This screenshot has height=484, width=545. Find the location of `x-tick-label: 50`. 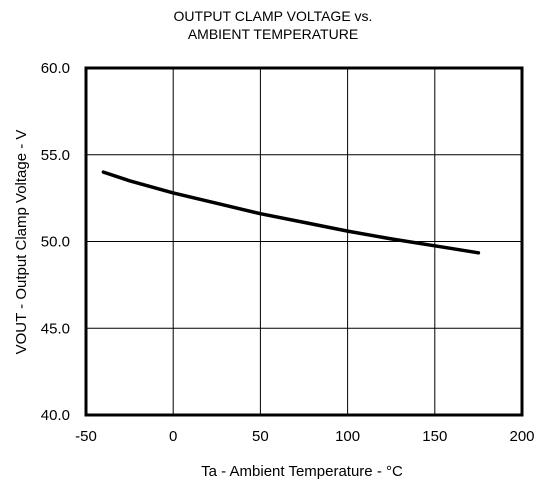

x-tick-label: 50 is located at coordinates (260, 436).